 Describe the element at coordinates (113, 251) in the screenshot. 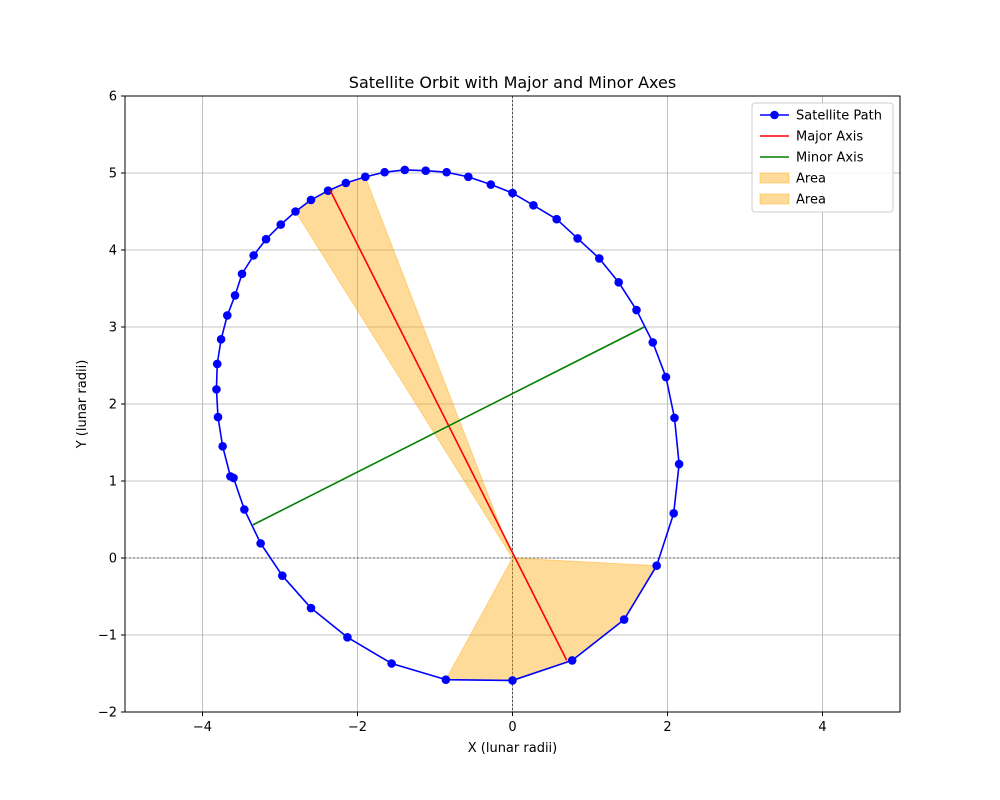

I see `y-tick-label: 4` at that location.